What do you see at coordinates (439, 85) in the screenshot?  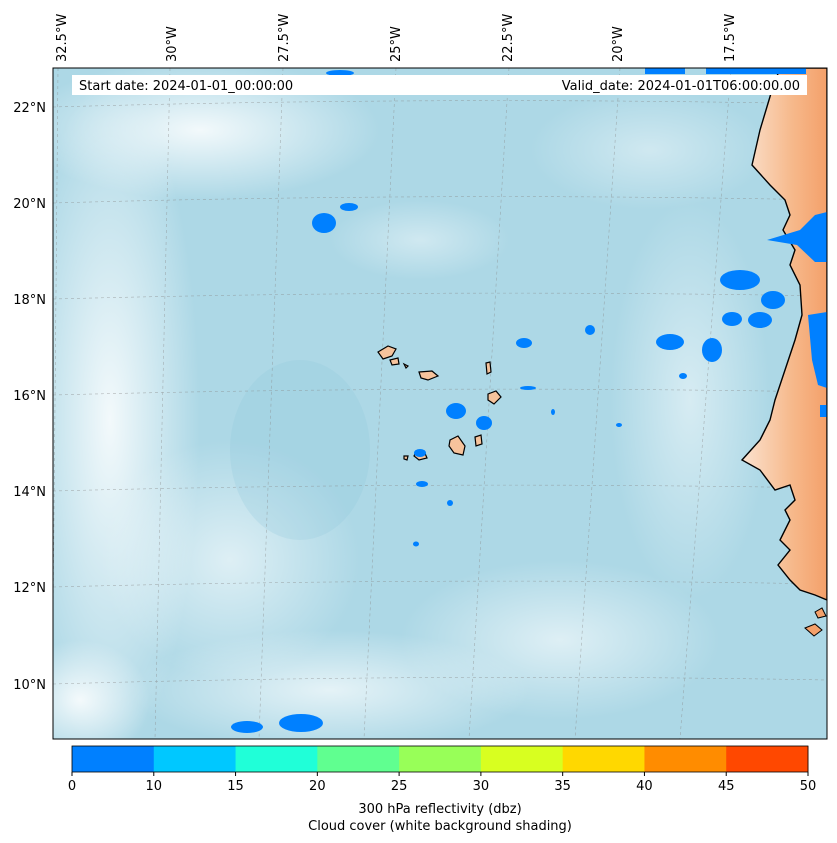 I see `header-box` at bounding box center [439, 85].